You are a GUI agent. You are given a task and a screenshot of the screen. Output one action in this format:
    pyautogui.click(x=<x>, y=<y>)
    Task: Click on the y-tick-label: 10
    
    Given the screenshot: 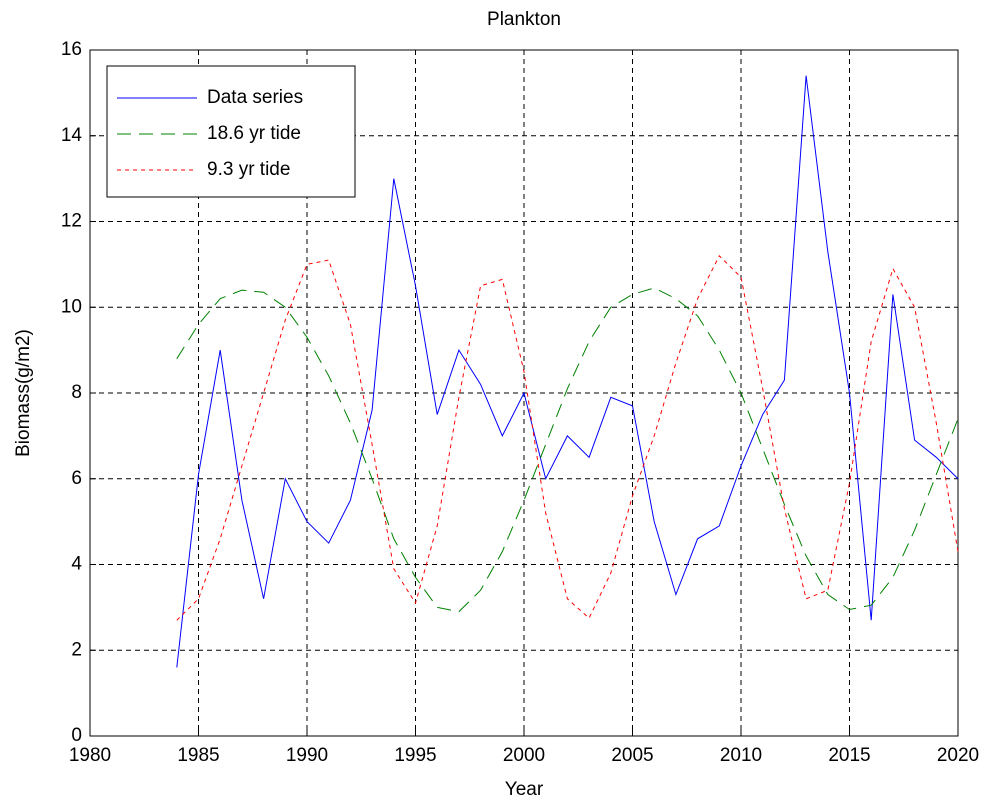 What is the action you would take?
    pyautogui.click(x=71, y=306)
    